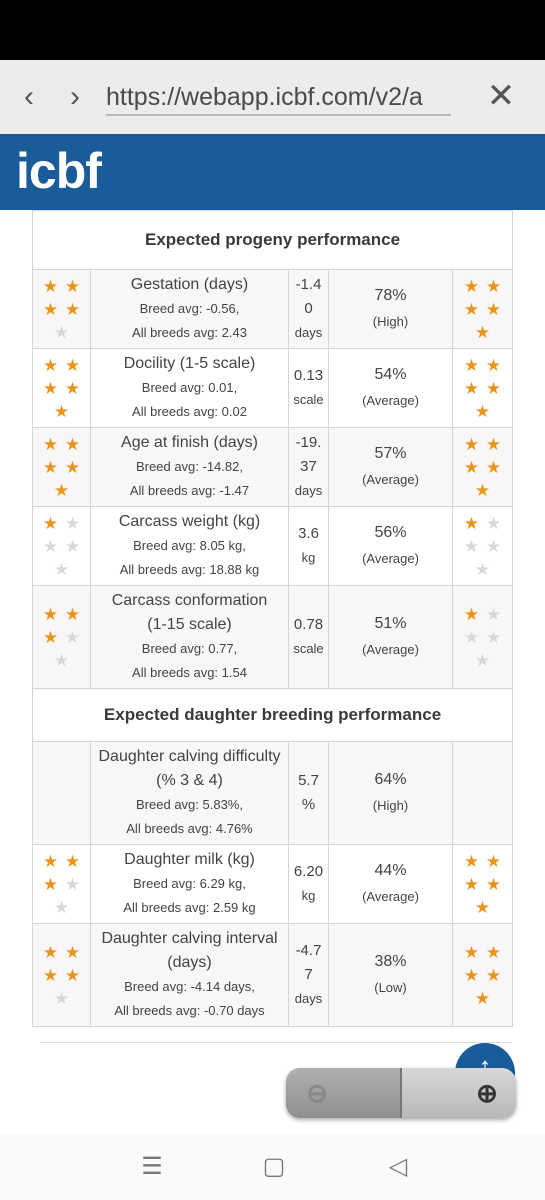  What do you see at coordinates (487, 1093) in the screenshot?
I see `zoom-in-icon: ⊕` at bounding box center [487, 1093].